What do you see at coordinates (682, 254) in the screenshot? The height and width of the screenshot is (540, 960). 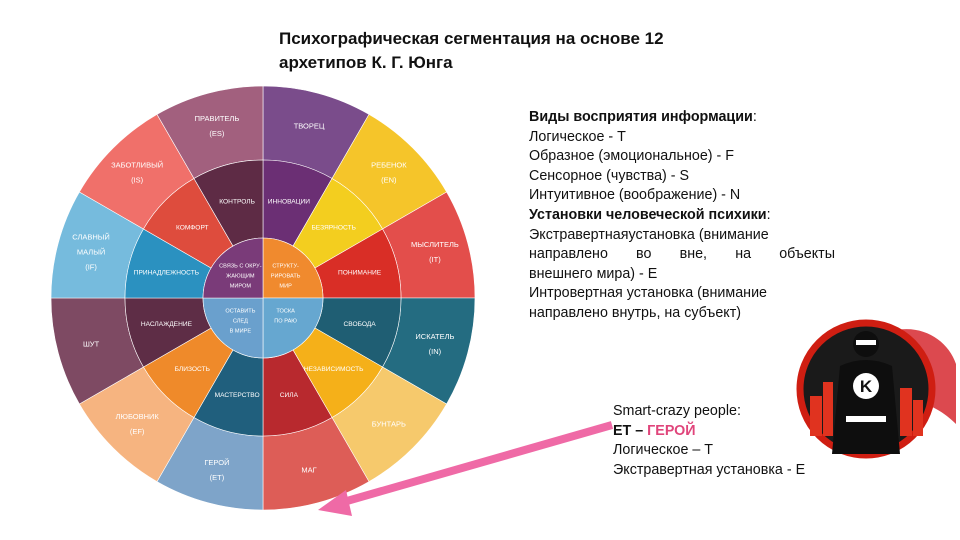 I see `info-line: направлено во вне, на объекты` at bounding box center [682, 254].